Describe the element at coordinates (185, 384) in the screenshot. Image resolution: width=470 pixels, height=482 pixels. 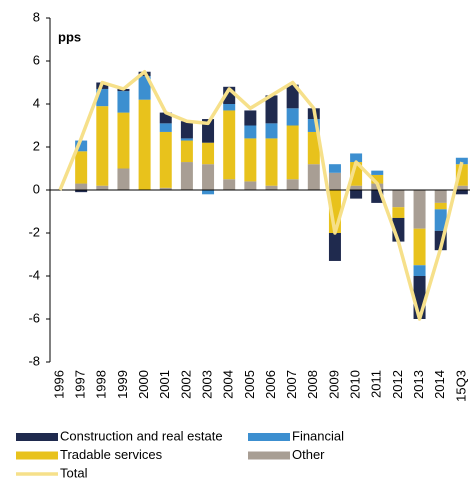
I see `x-tick-label: 2002` at that location.